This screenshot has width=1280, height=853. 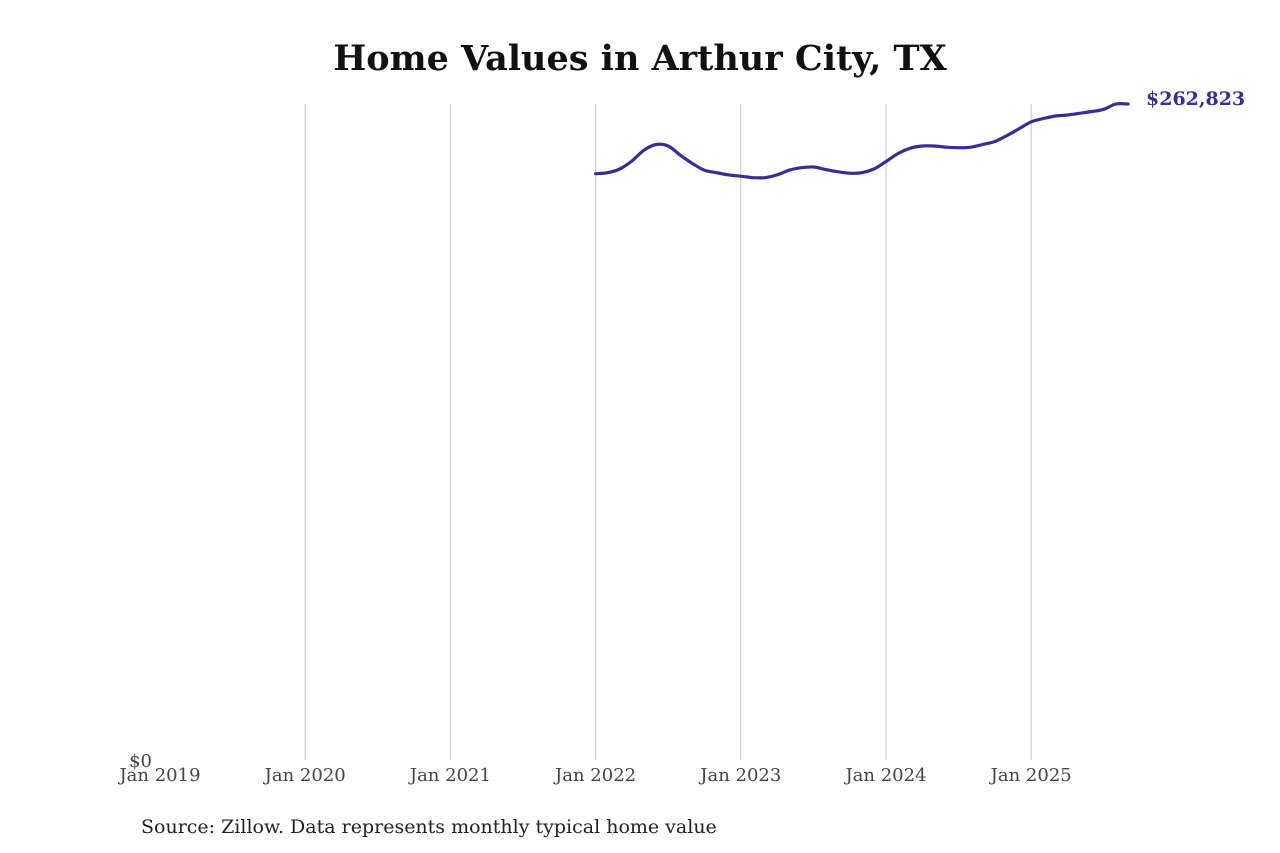 What do you see at coordinates (304, 775) in the screenshot?
I see `x-tick-label: Jan 2020` at bounding box center [304, 775].